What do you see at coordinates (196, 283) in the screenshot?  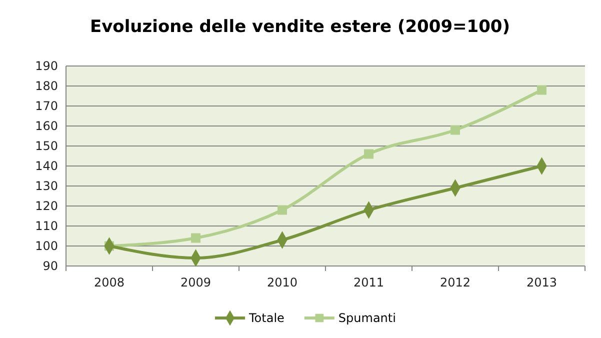 I see `x-tick-label: 2009` at bounding box center [196, 283].